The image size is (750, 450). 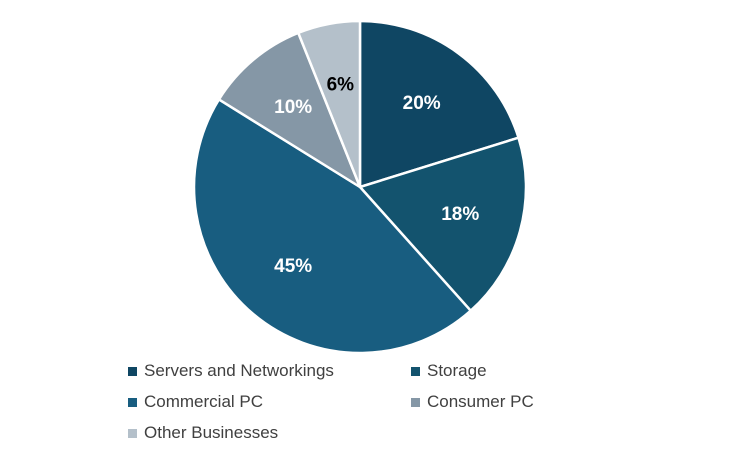 I want to click on legend-label: Storage, so click(x=457, y=370).